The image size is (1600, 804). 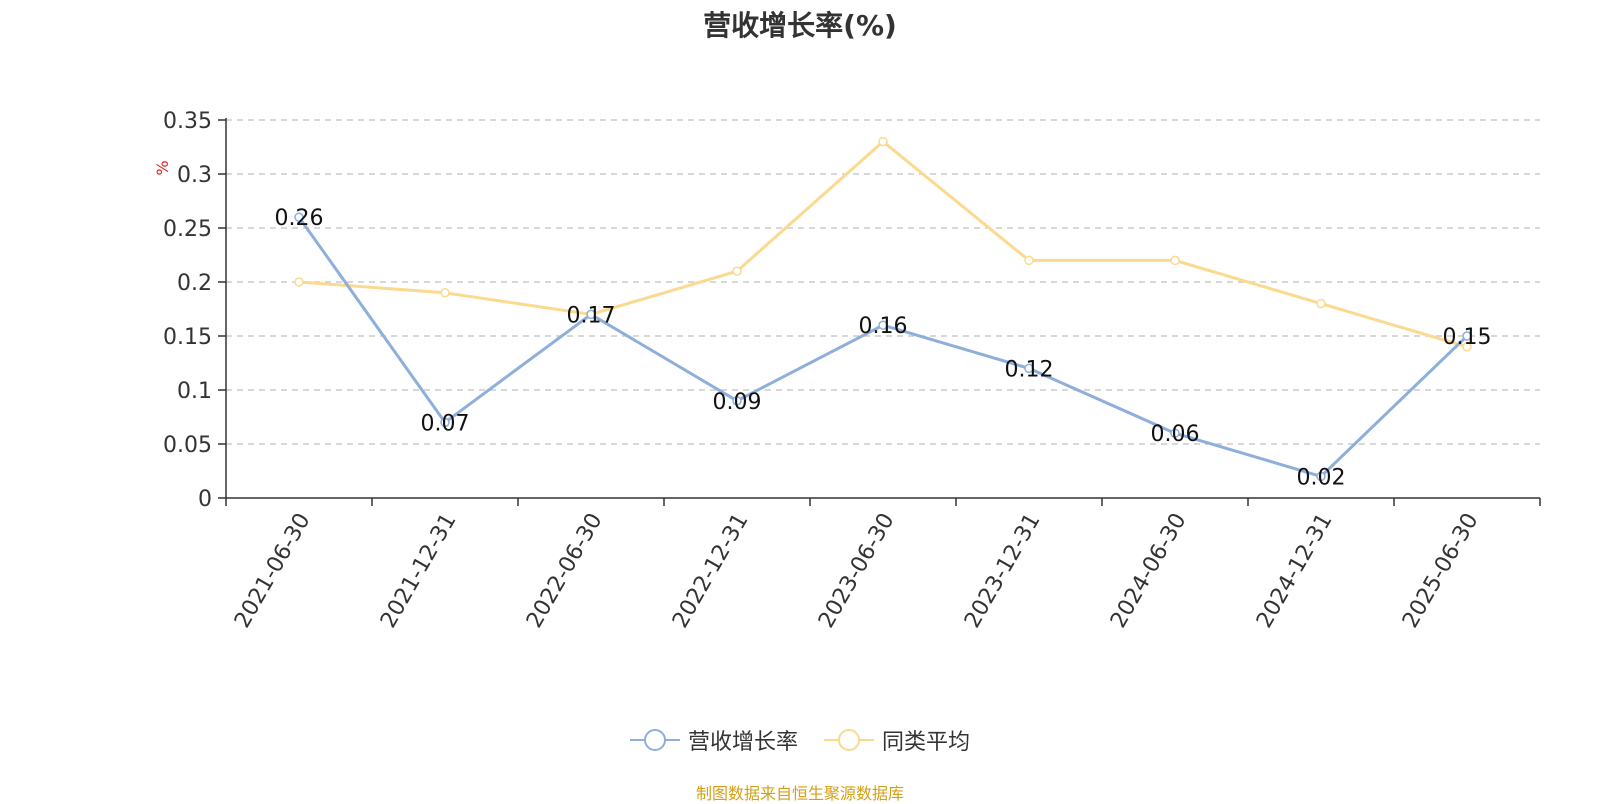 I want to click on x-tick-label: 2021-06-30, so click(x=273, y=570).